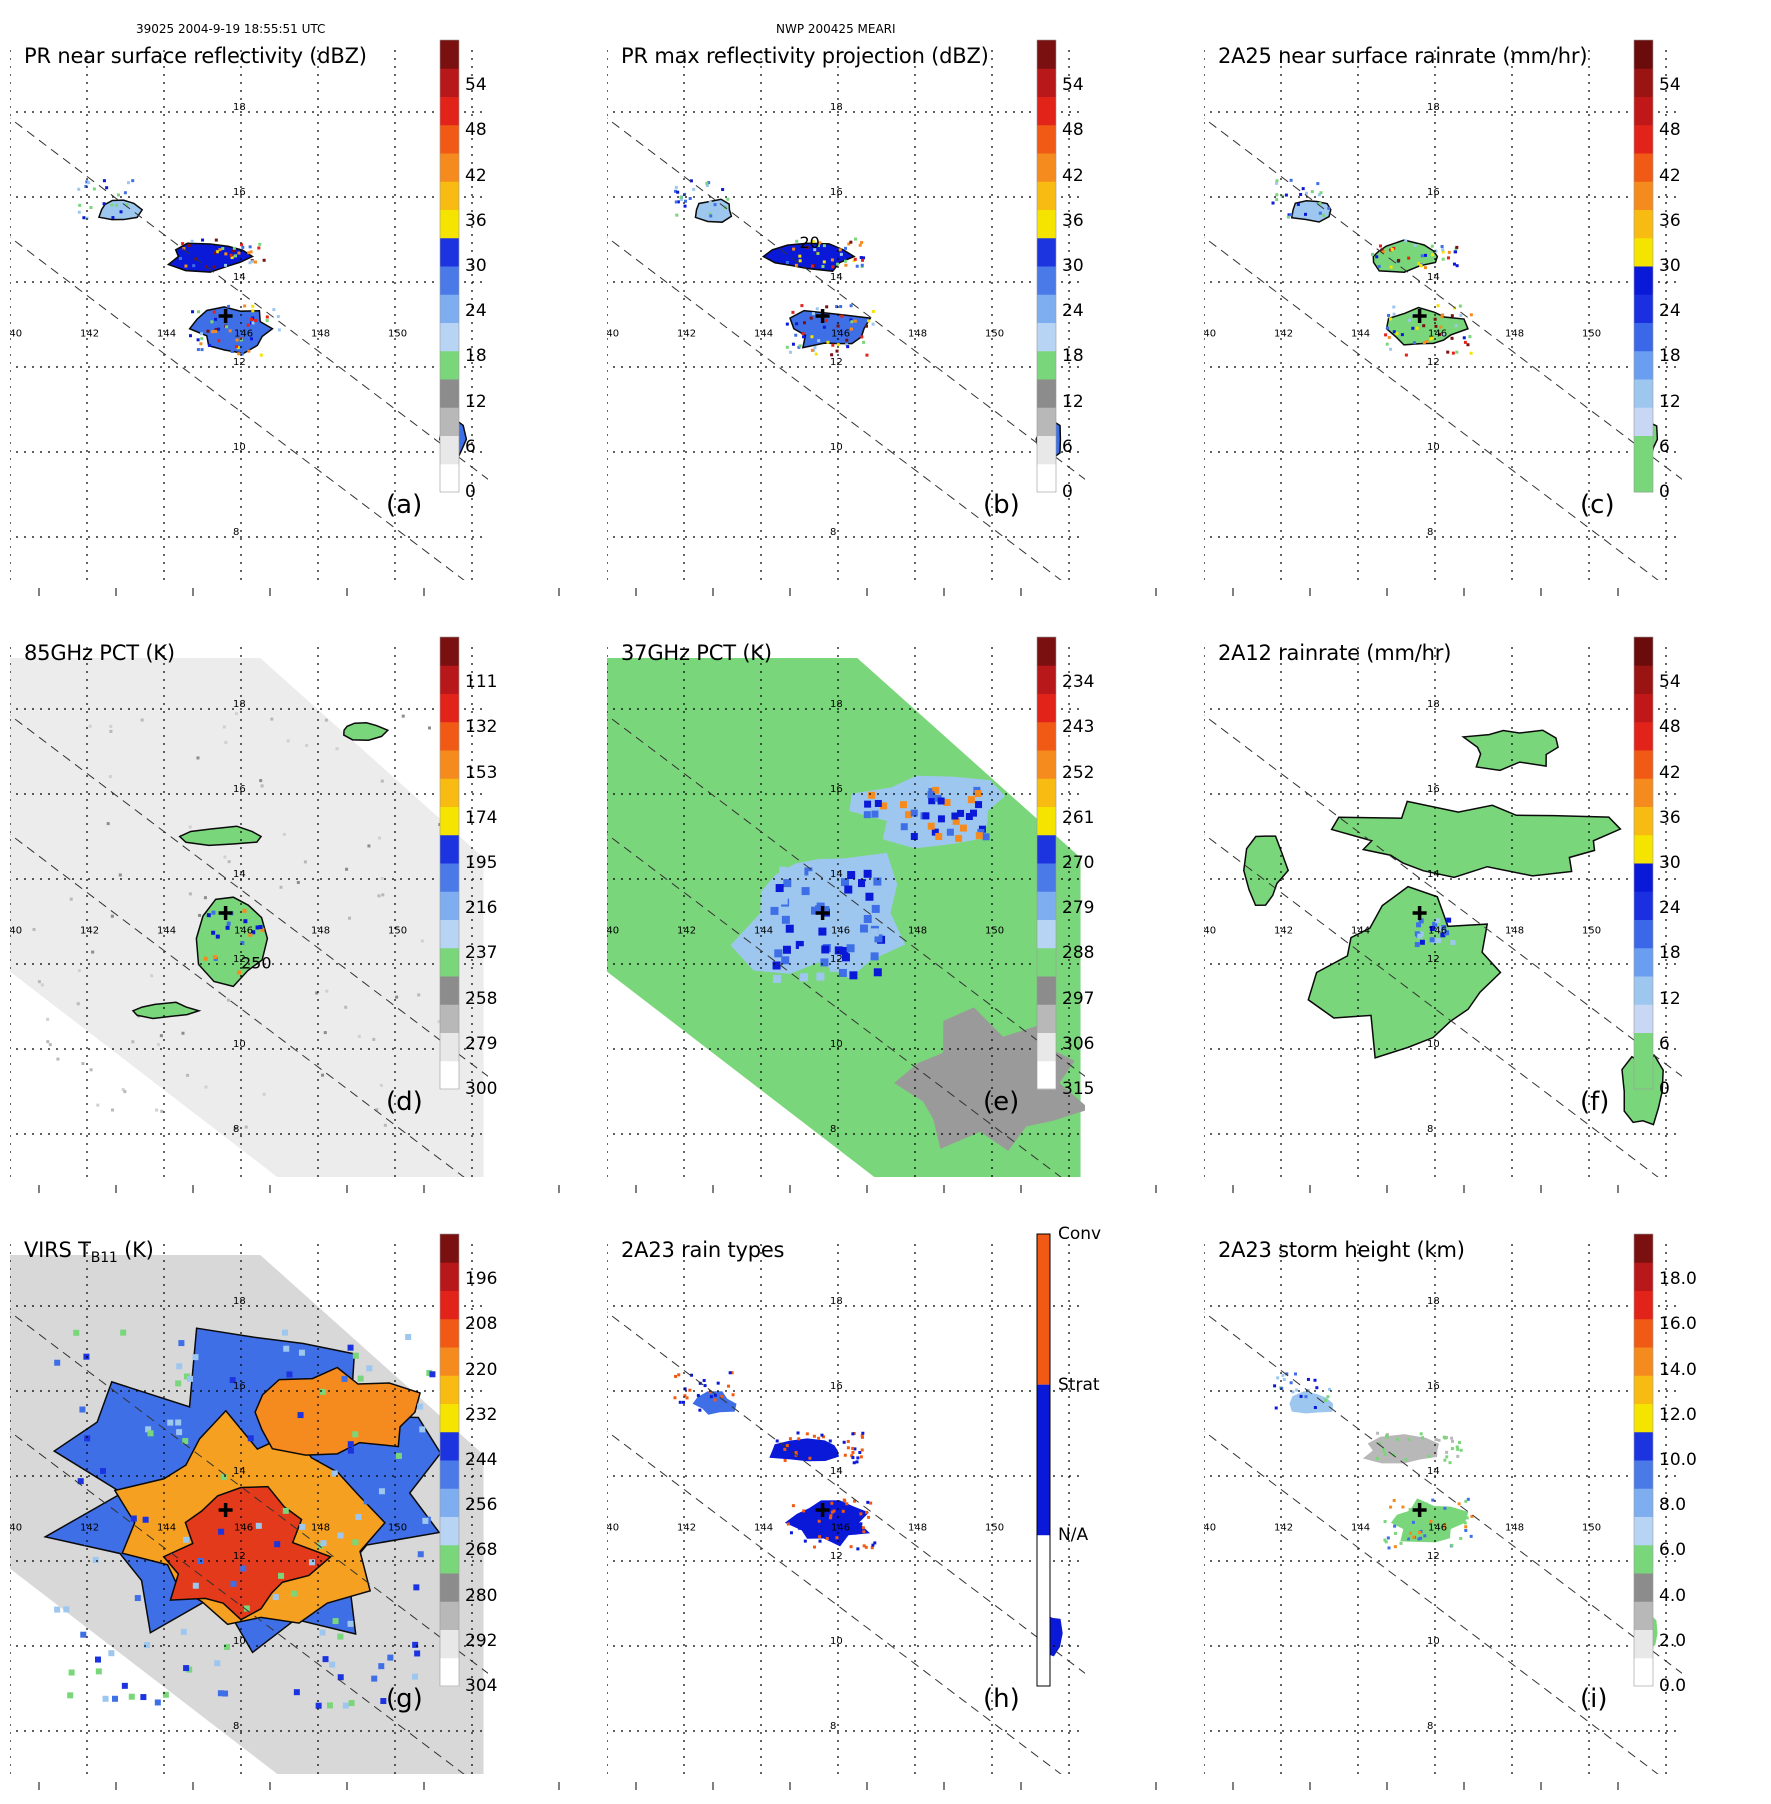  What do you see at coordinates (257, 927) in the screenshot?
I see `ice-pixel` at bounding box center [257, 927].